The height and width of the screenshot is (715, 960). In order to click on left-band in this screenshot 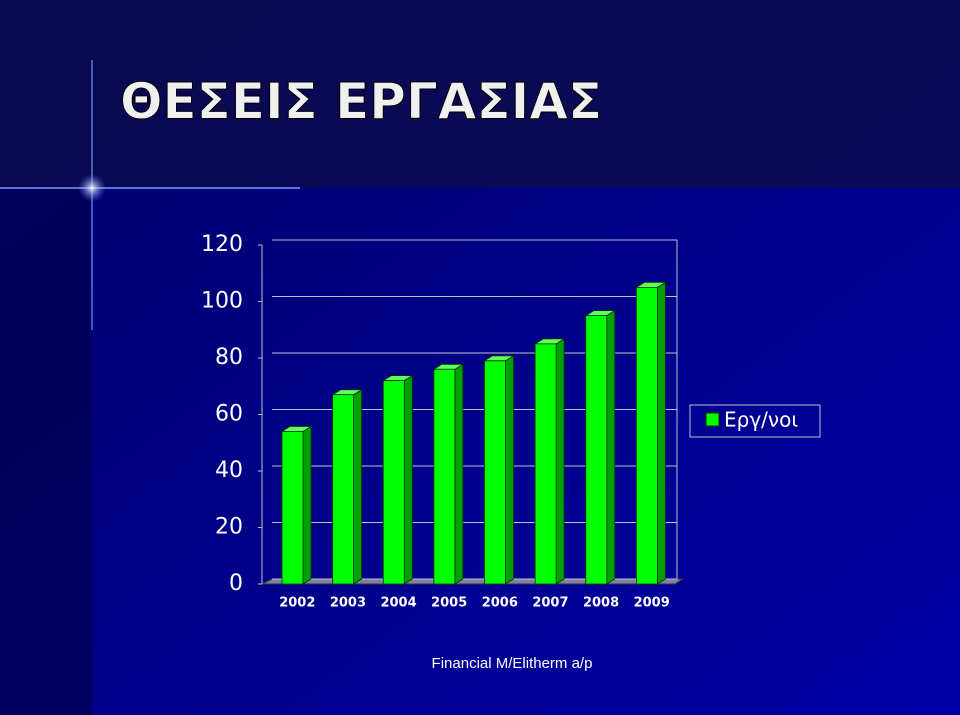, I will do `click(46, 451)`.